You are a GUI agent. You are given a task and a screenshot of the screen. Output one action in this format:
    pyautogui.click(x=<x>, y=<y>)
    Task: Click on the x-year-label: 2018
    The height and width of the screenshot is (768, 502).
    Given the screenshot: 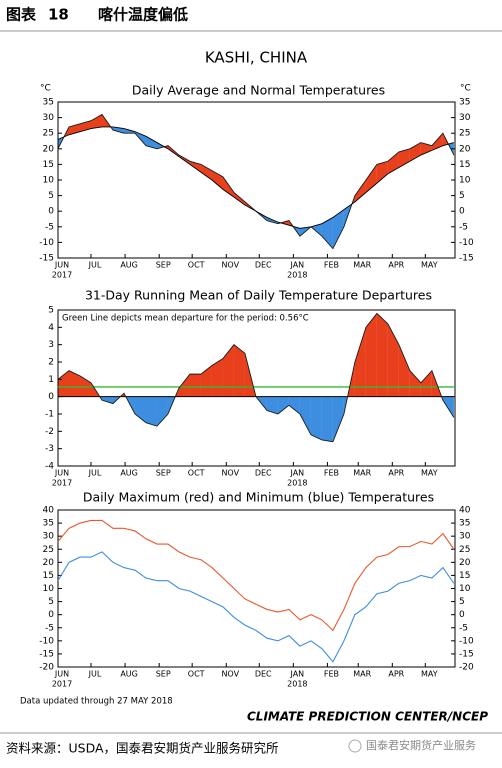 What is the action you would take?
    pyautogui.click(x=297, y=684)
    